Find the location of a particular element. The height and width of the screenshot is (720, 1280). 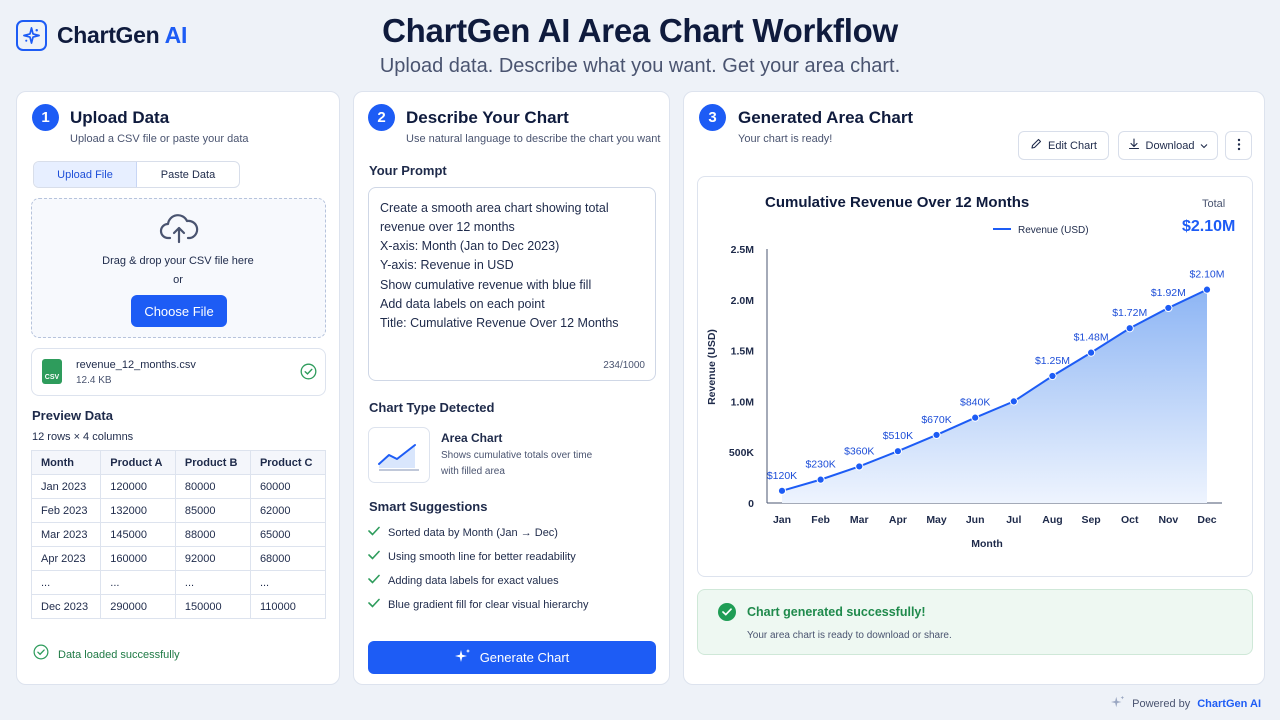

status-text: Data loaded successfully is located at coordinates (119, 654).